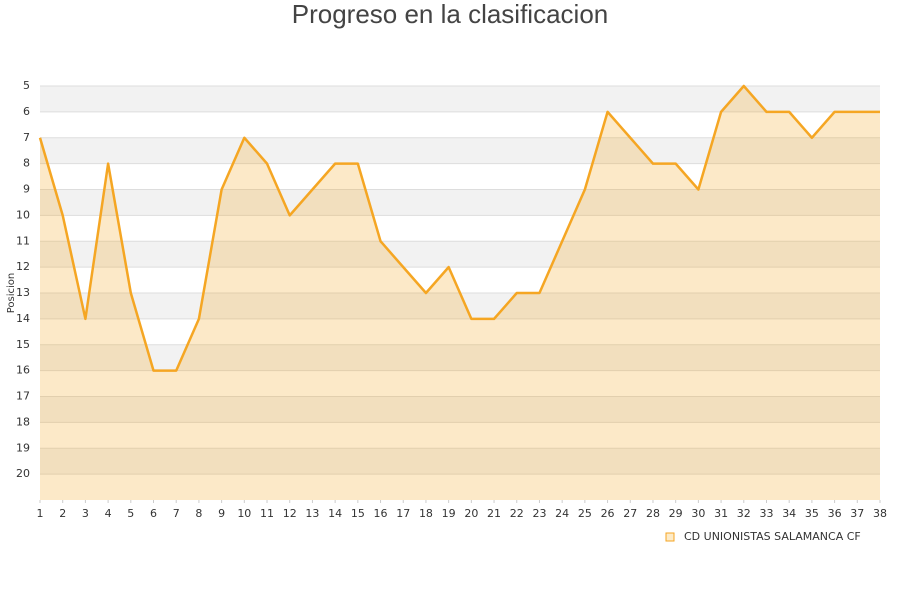 This screenshot has height=600, width=900. Describe the element at coordinates (23, 370) in the screenshot. I see `y-tick-label: 16` at that location.